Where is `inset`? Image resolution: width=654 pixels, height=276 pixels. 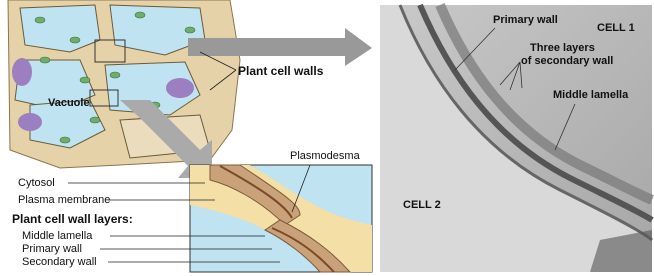
inset is located at coordinates (281, 218).